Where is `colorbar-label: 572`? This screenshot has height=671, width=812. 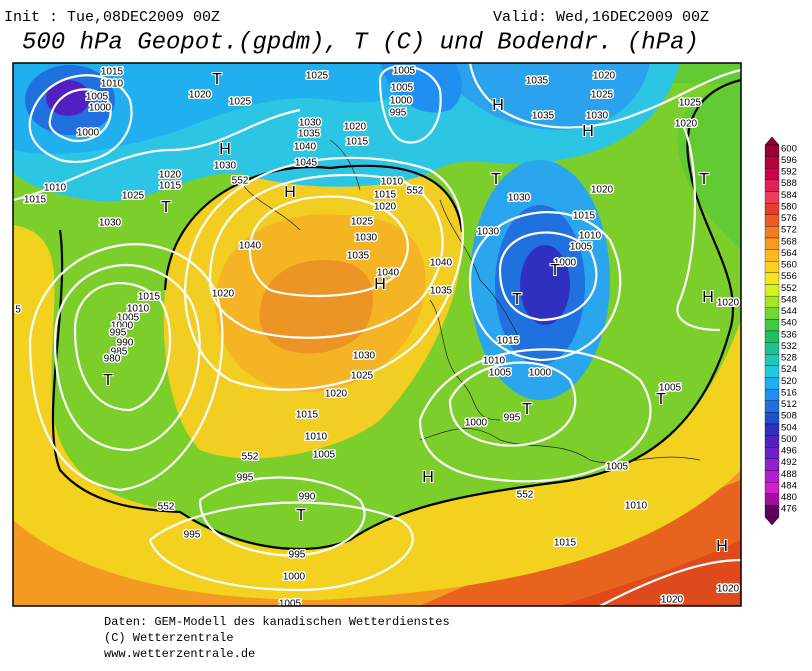 colorbar-label: 572 is located at coordinates (789, 230).